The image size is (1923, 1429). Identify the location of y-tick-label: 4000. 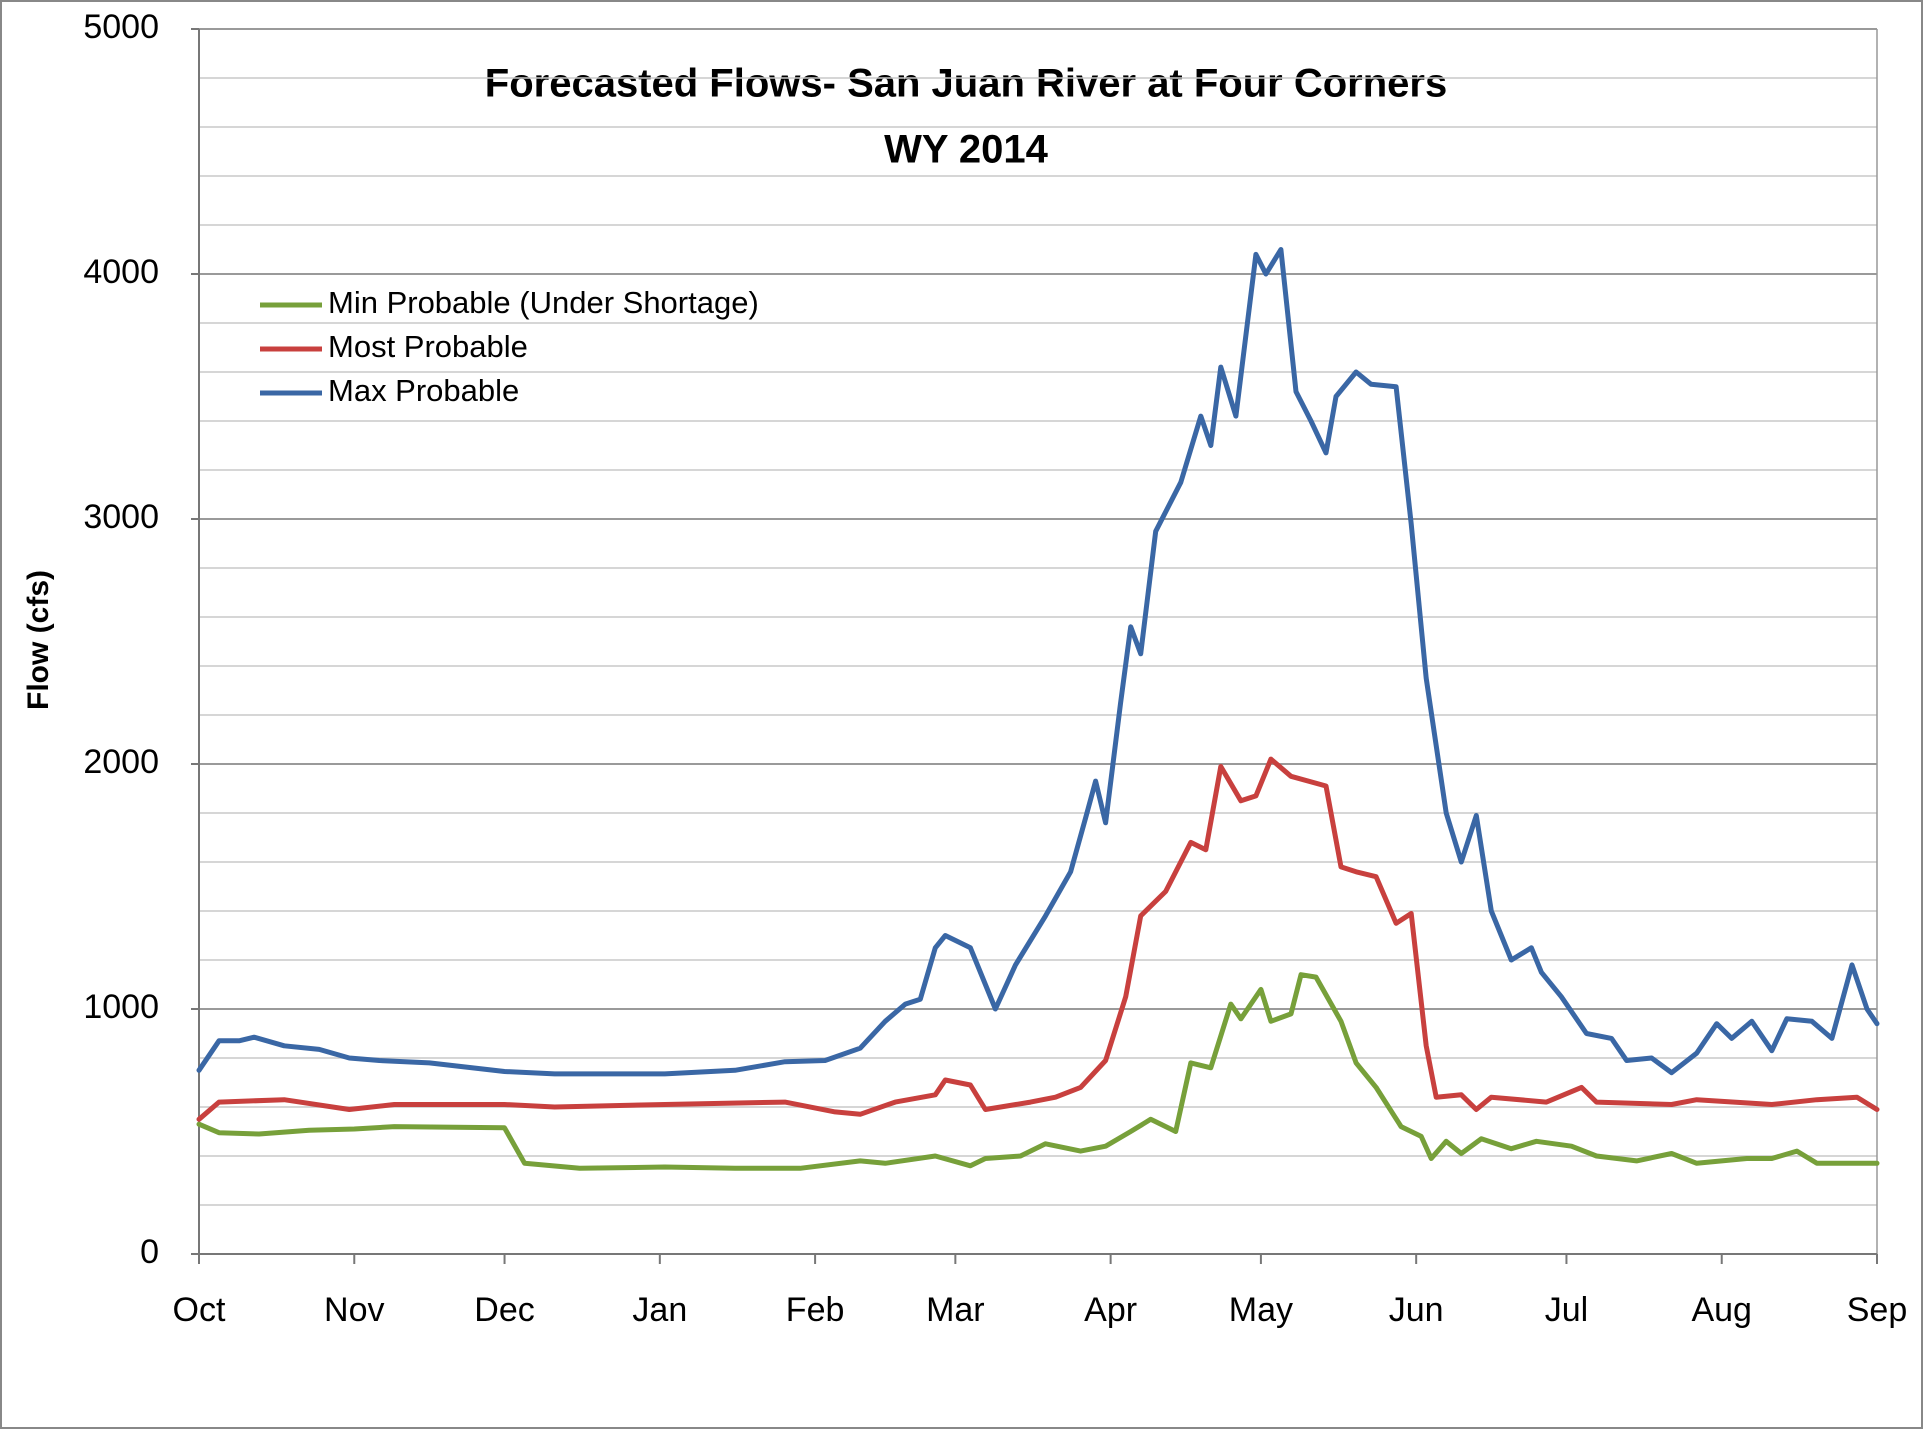
(121, 272).